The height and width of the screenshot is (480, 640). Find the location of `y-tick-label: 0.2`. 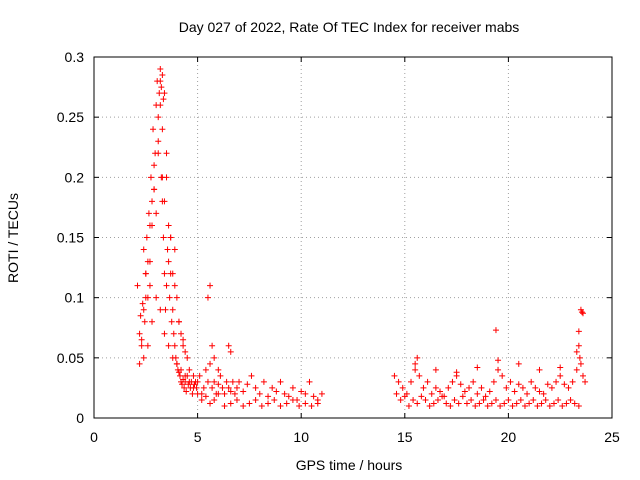

y-tick-label: 0.2 is located at coordinates (75, 177).